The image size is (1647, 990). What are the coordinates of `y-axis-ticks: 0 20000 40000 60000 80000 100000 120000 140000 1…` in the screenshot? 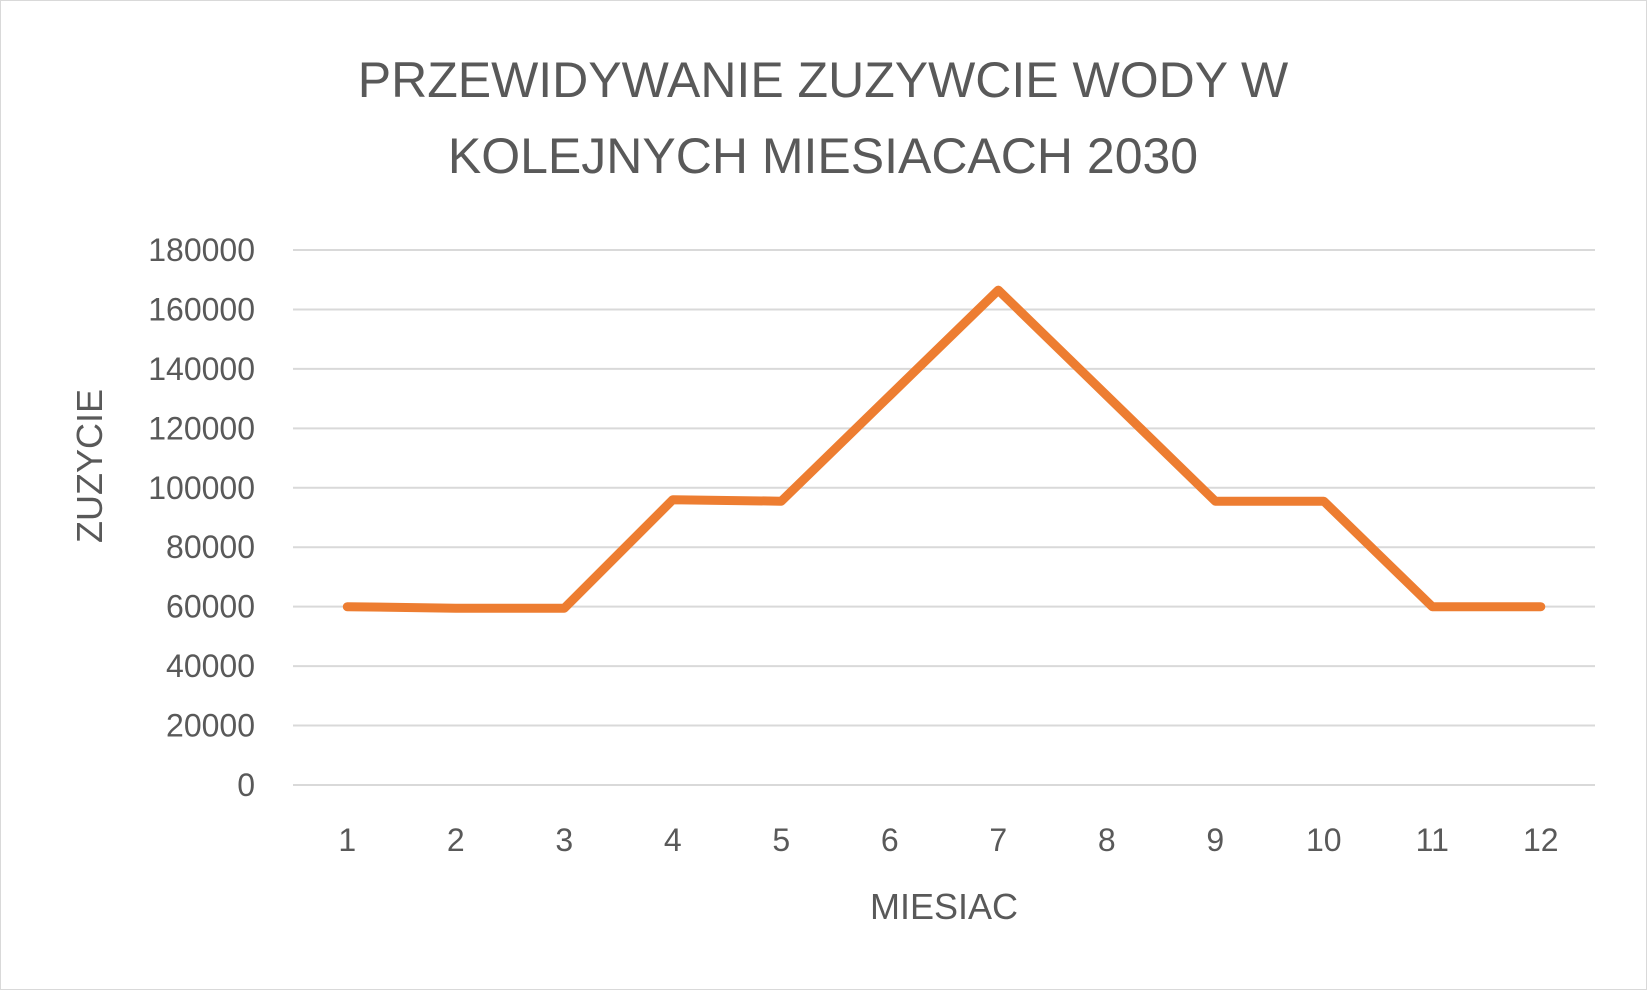 It's located at (201, 517).